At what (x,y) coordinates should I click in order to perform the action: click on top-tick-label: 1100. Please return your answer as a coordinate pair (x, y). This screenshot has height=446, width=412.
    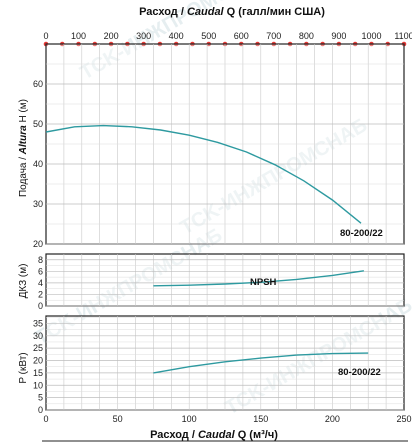
    Looking at the image, I should click on (403, 36).